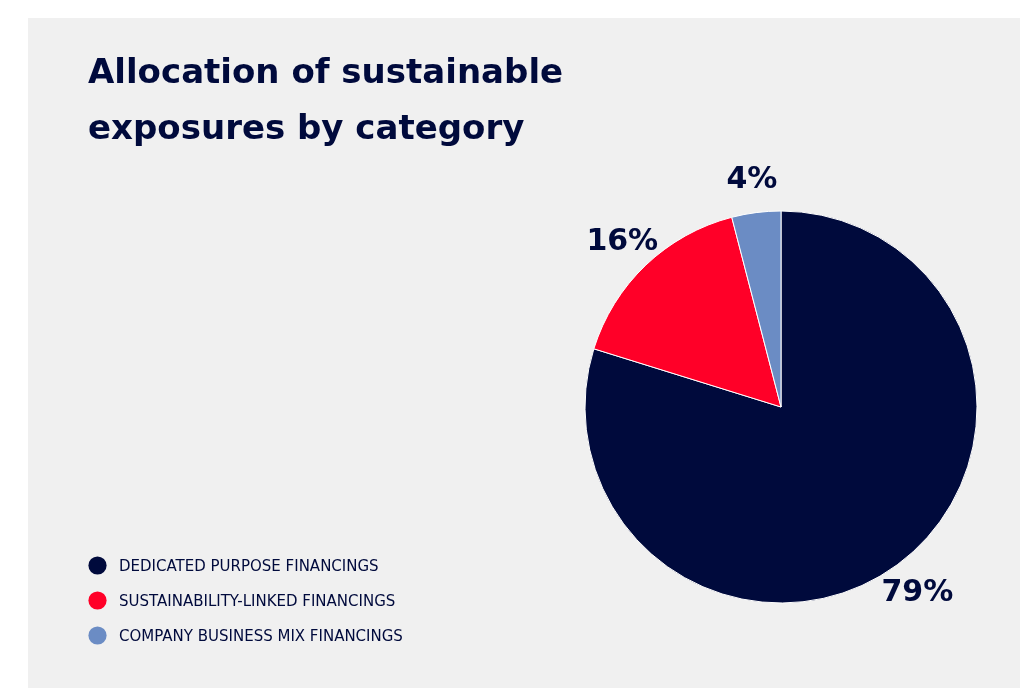 Image resolution: width=1020 pixels, height=688 pixels. I want to click on legend-label: COMPANY BUSINESS MIX FINANCINGS, so click(261, 635).